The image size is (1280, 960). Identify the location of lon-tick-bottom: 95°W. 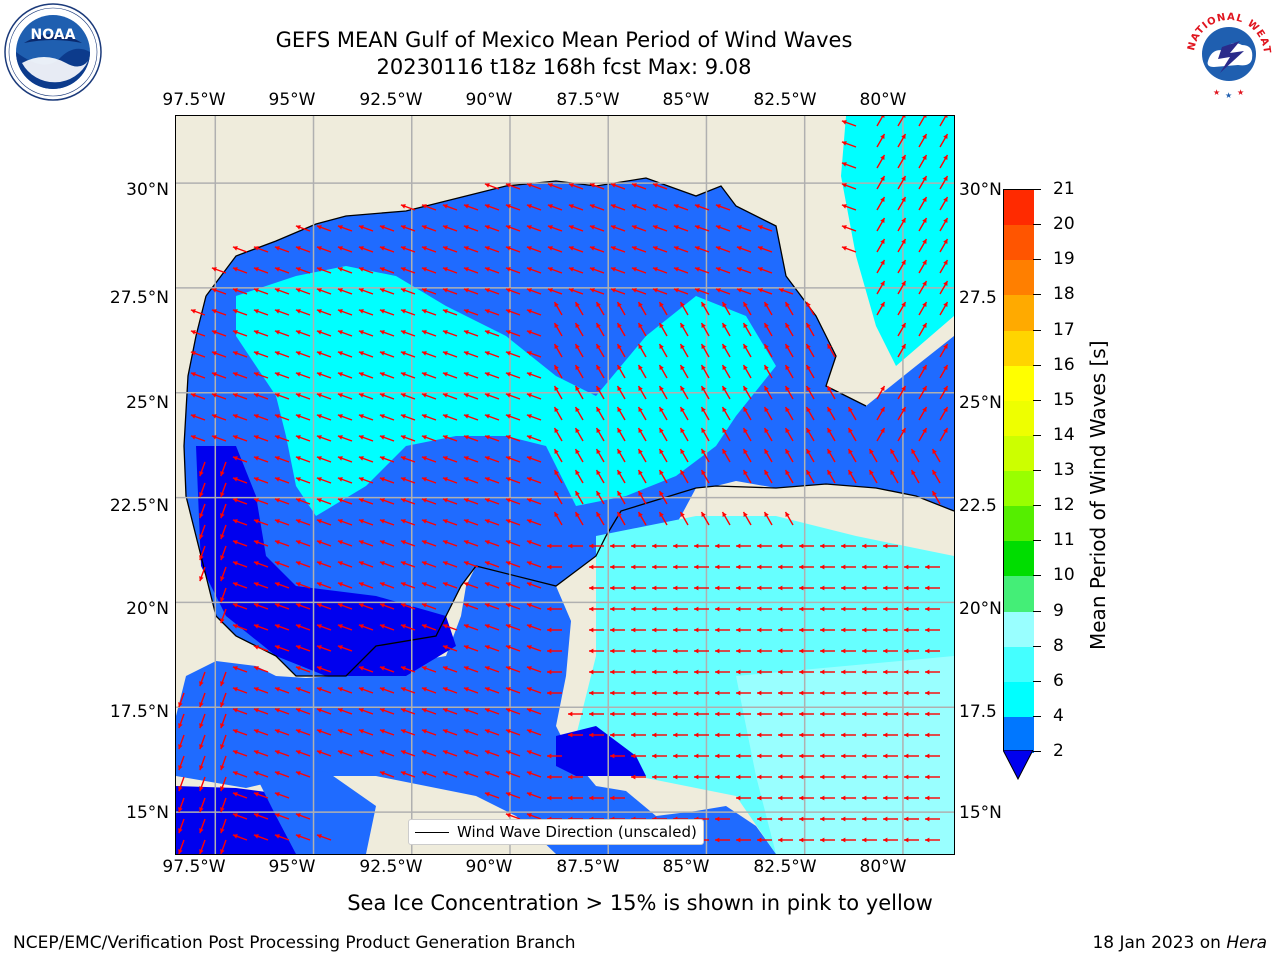
(292, 867).